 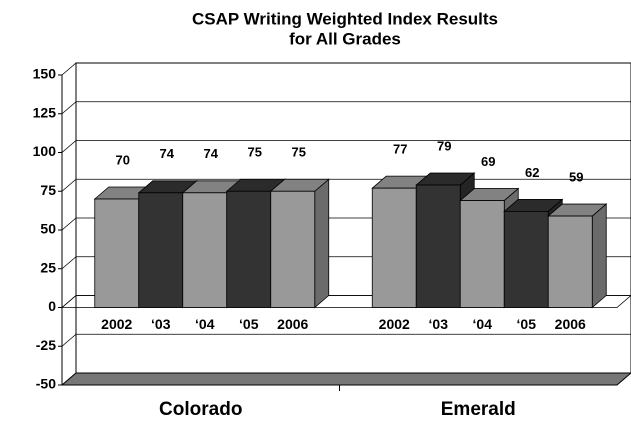 What do you see at coordinates (478, 409) in the screenshot?
I see `group-label: Emerald` at bounding box center [478, 409].